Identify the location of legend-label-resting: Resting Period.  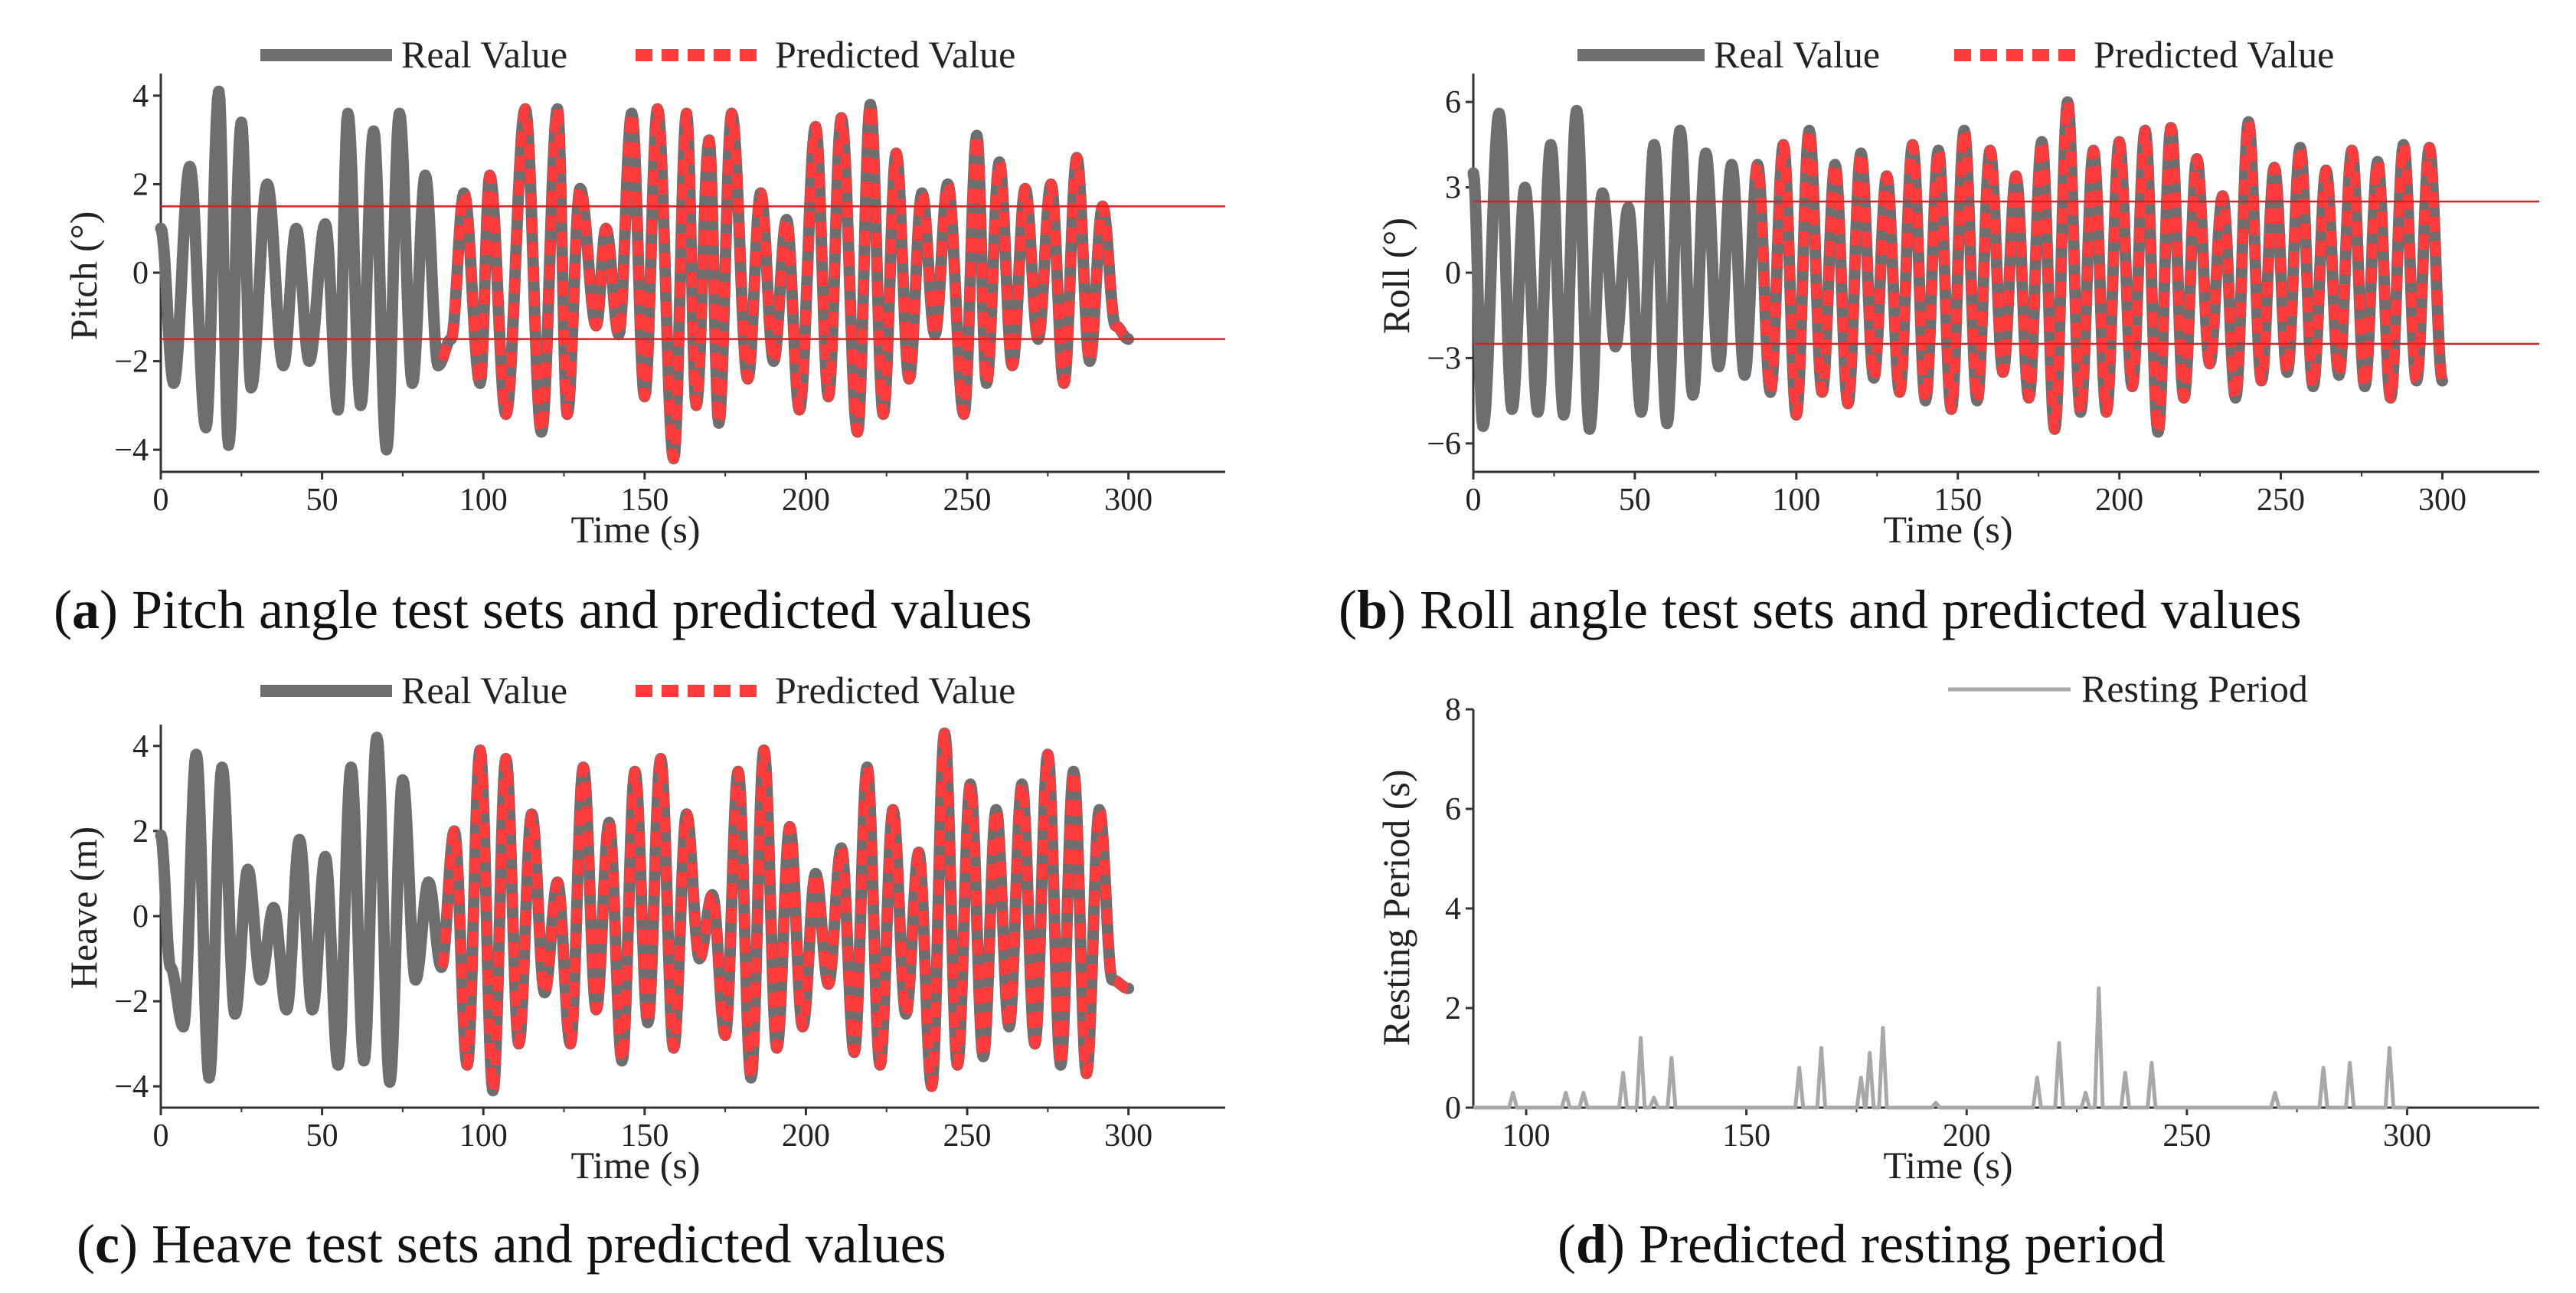
(2194, 688).